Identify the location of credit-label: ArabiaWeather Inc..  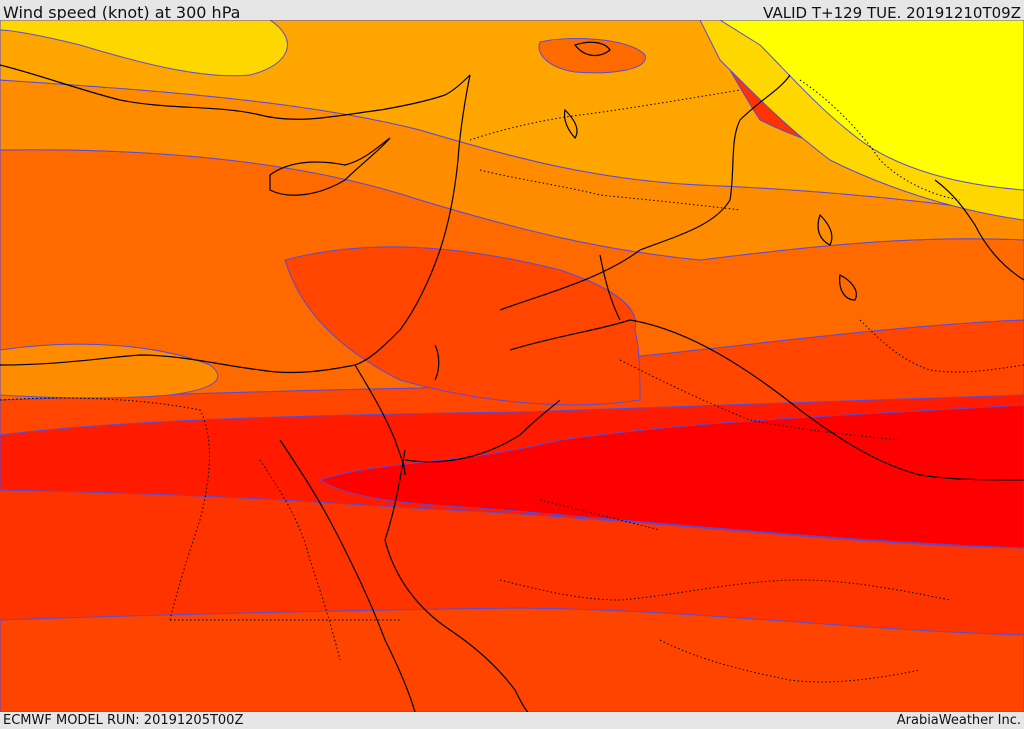
(958, 720).